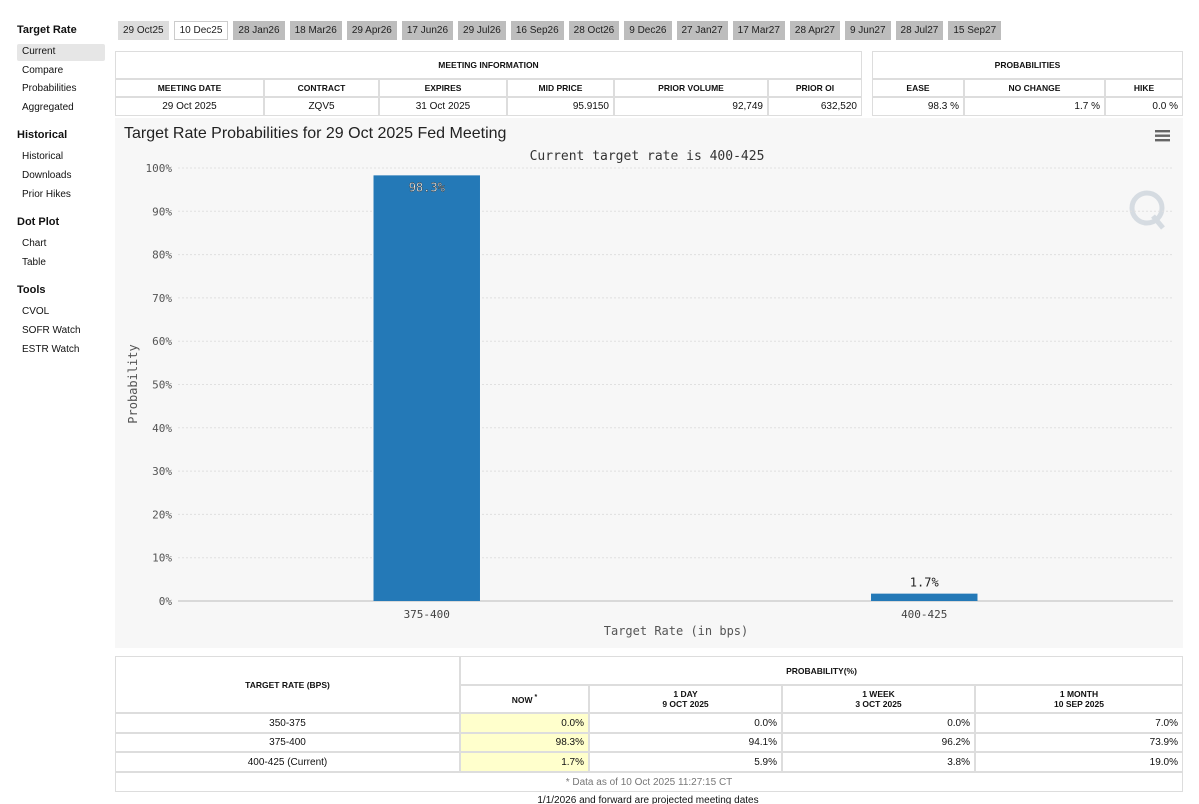 The height and width of the screenshot is (804, 1199). Describe the element at coordinates (560, 106) in the screenshot. I see `table-cell: 95.9150` at that location.